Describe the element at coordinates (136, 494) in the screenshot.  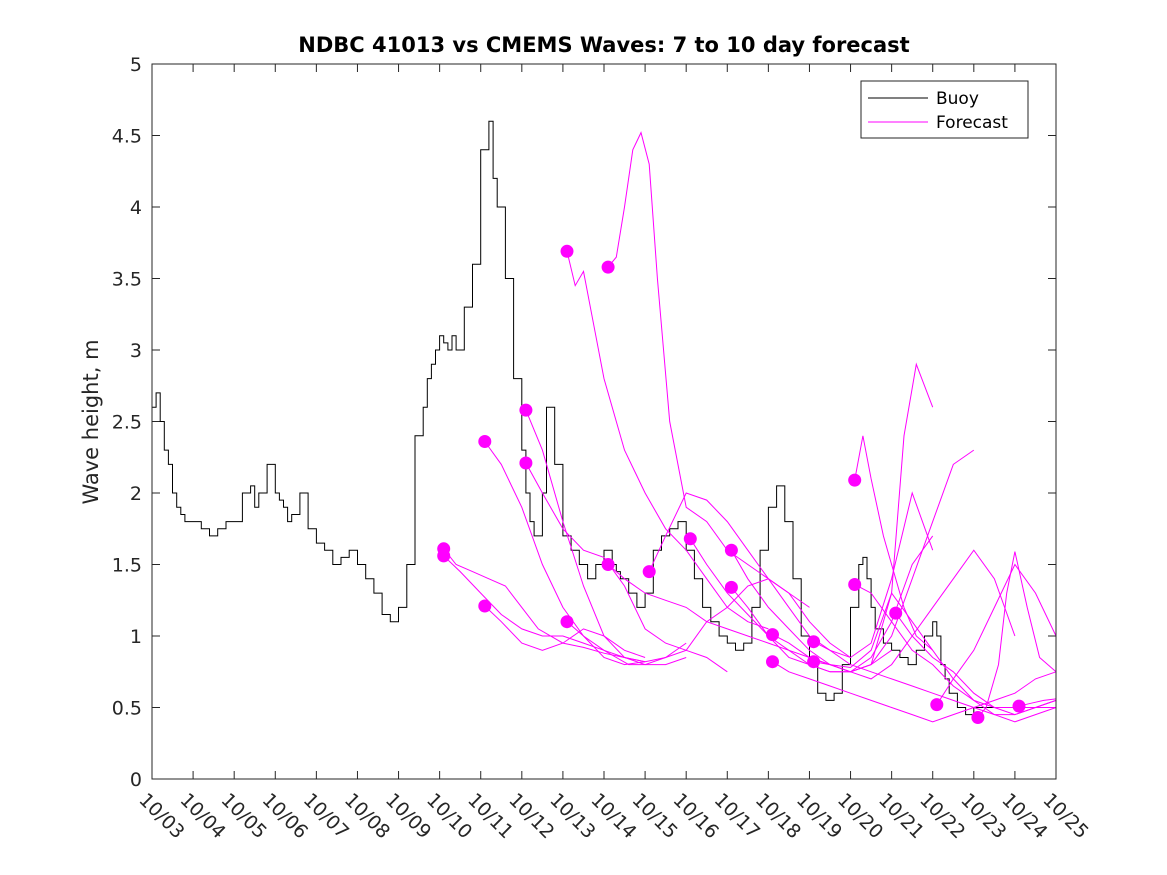
I see `y-tick-label: 2` at that location.